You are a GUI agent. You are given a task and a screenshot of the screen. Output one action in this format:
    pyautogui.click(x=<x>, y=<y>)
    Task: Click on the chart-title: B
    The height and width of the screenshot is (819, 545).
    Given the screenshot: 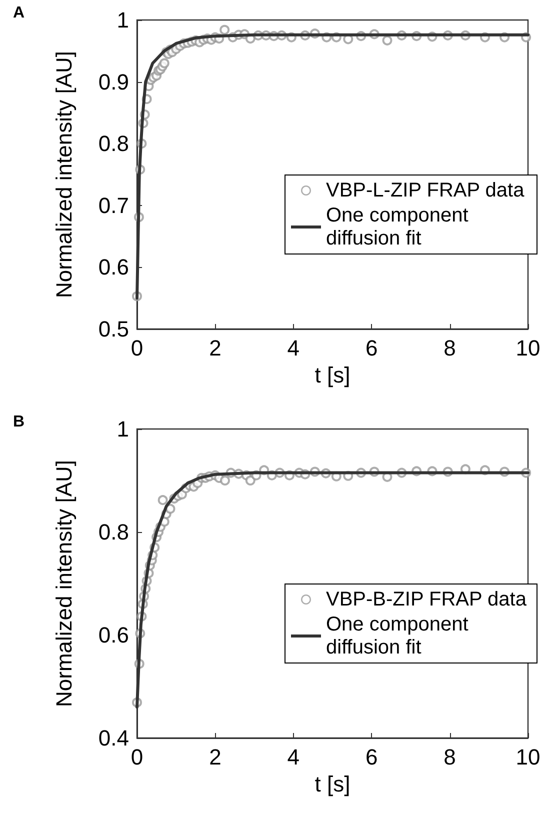 What is the action you would take?
    pyautogui.click(x=19, y=422)
    